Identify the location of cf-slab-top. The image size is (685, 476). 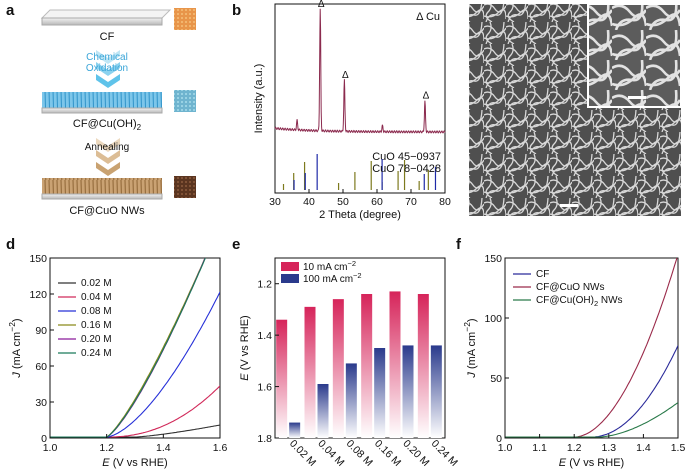
(106, 14).